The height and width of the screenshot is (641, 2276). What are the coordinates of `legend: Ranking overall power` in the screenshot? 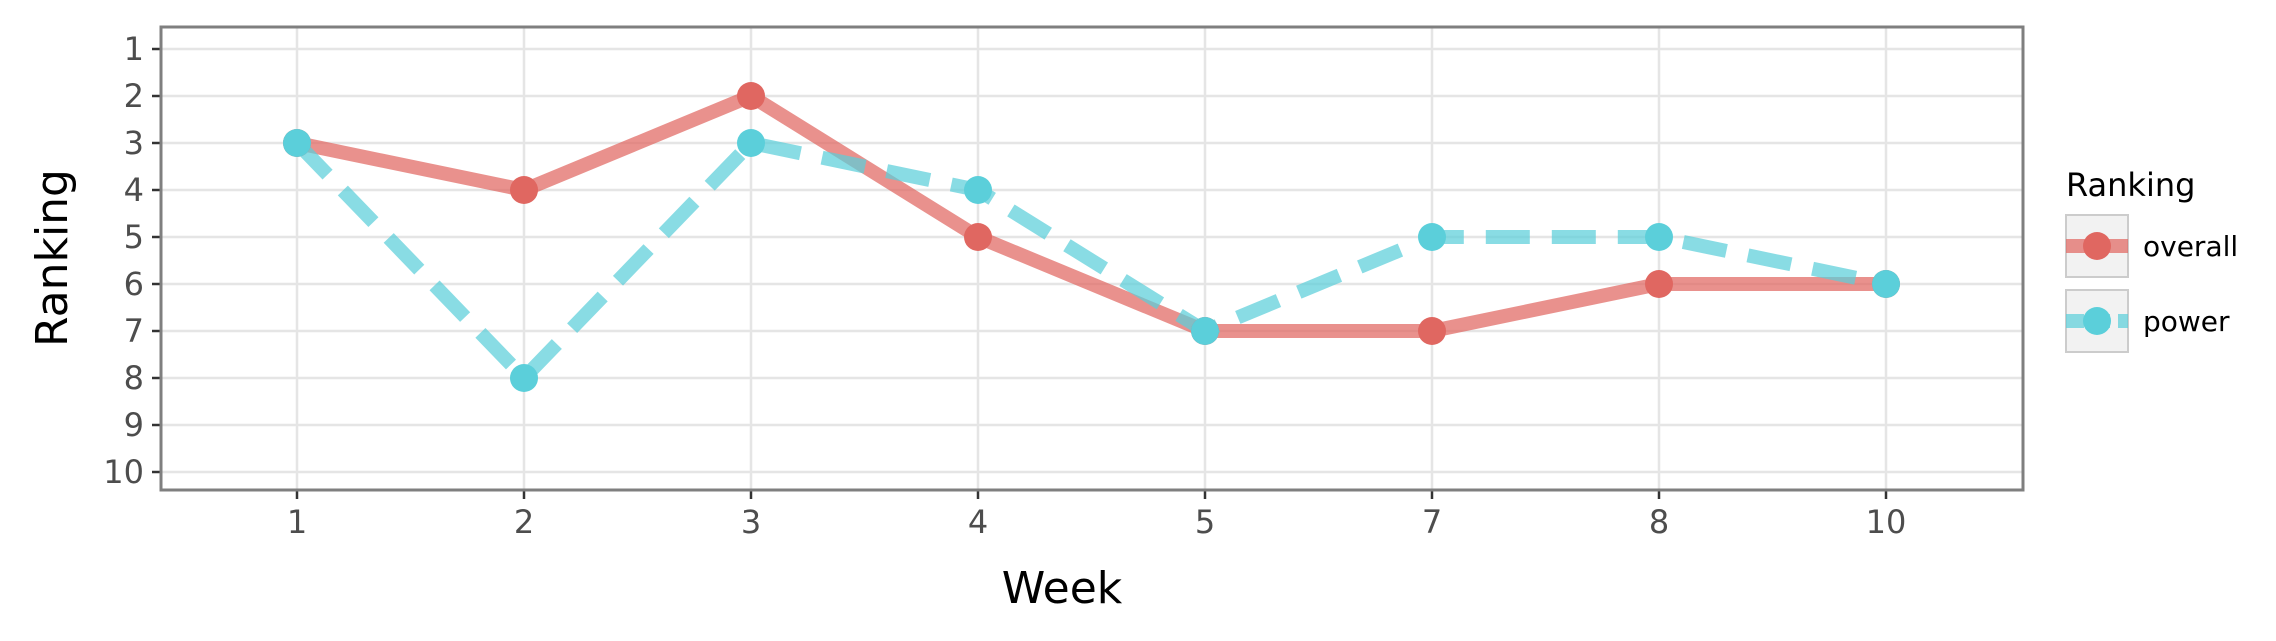 It's located at (2151, 259).